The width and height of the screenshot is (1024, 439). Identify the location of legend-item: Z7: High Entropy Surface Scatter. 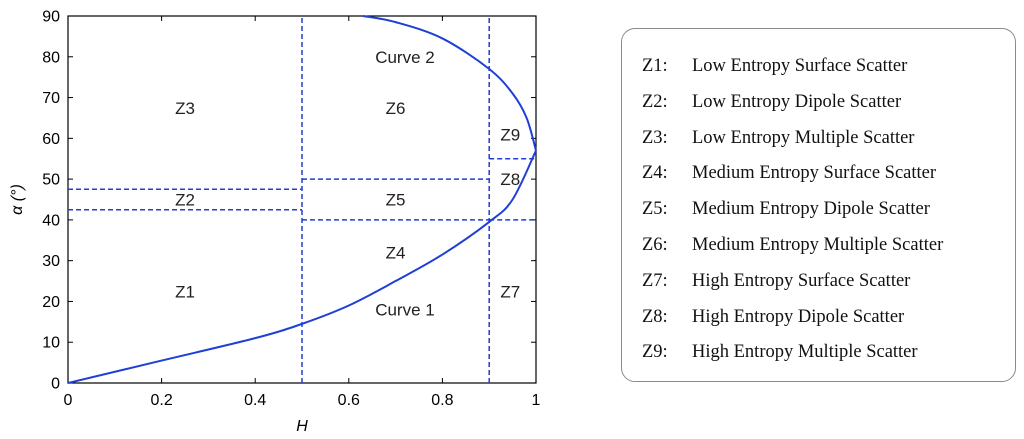
(792, 282).